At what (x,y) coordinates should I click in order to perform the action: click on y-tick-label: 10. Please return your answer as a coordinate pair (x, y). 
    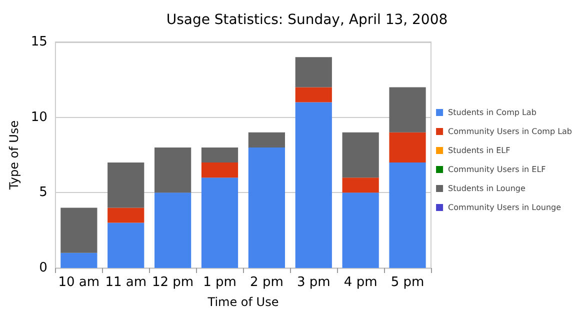
    Looking at the image, I should click on (39, 117).